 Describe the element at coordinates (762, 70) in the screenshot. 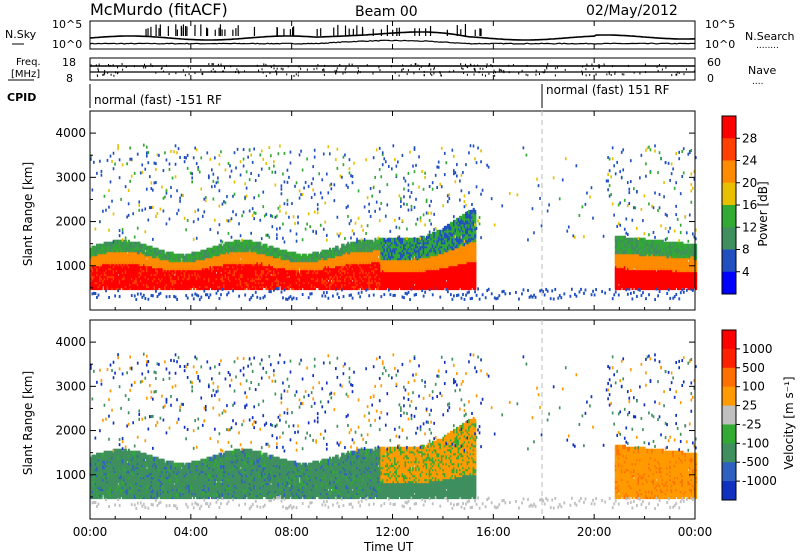

I see `nave-label: Nave` at that location.